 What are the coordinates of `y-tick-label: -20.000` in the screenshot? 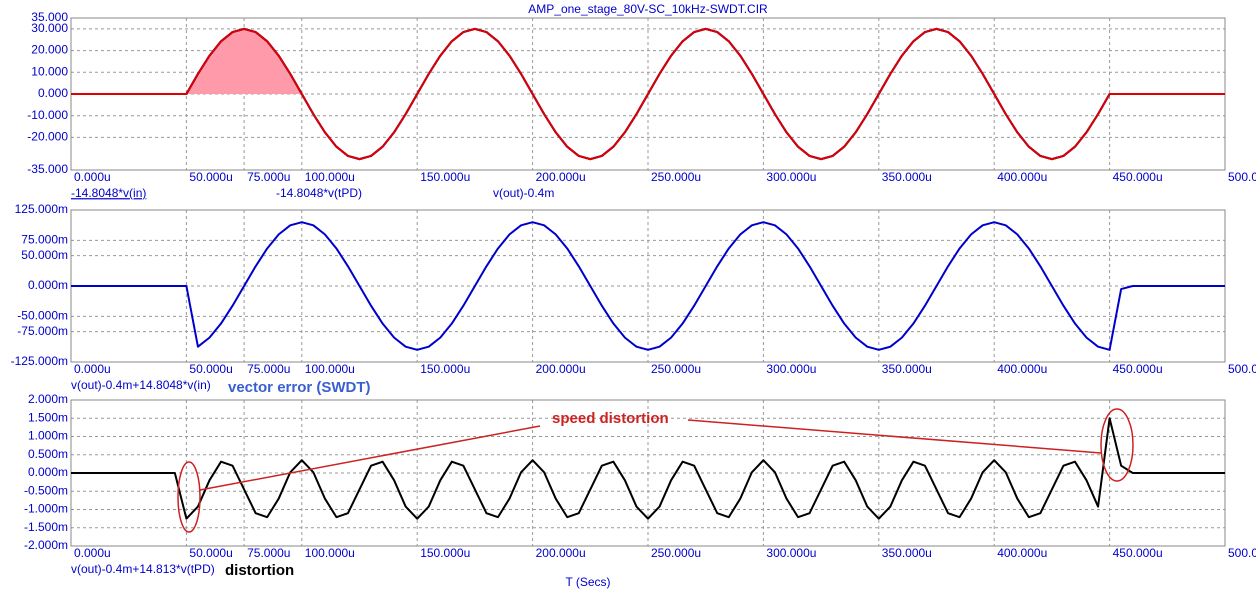 It's located at (47, 137).